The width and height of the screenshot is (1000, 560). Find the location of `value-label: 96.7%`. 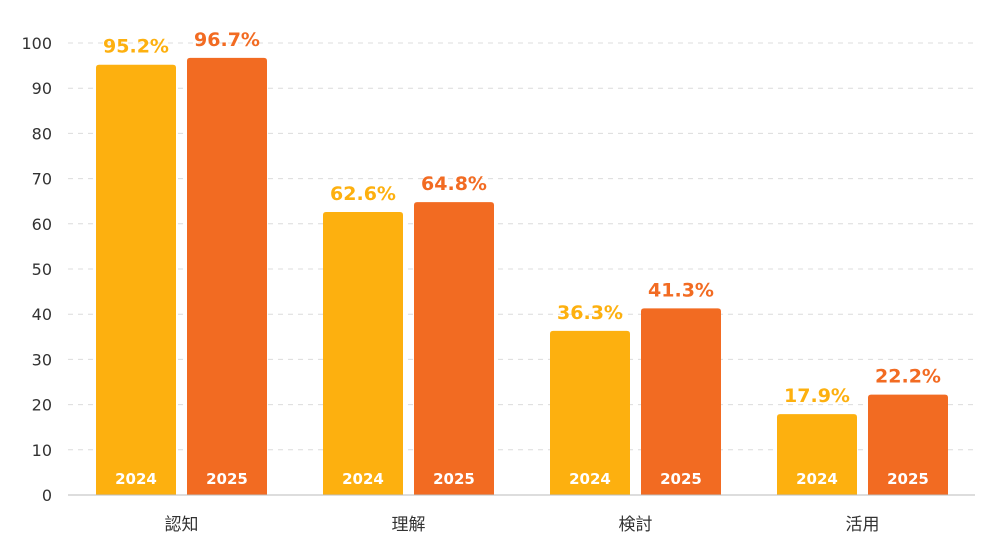

value-label: 96.7% is located at coordinates (227, 40).